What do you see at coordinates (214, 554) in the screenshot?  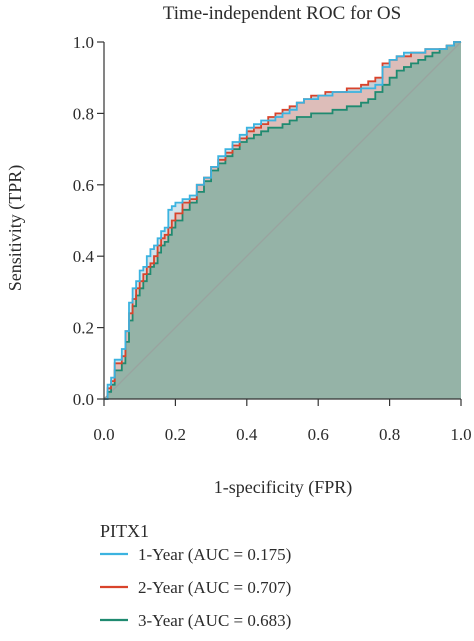 I see `legend-label: 1-Year (AUC = 0.175)` at bounding box center [214, 554].